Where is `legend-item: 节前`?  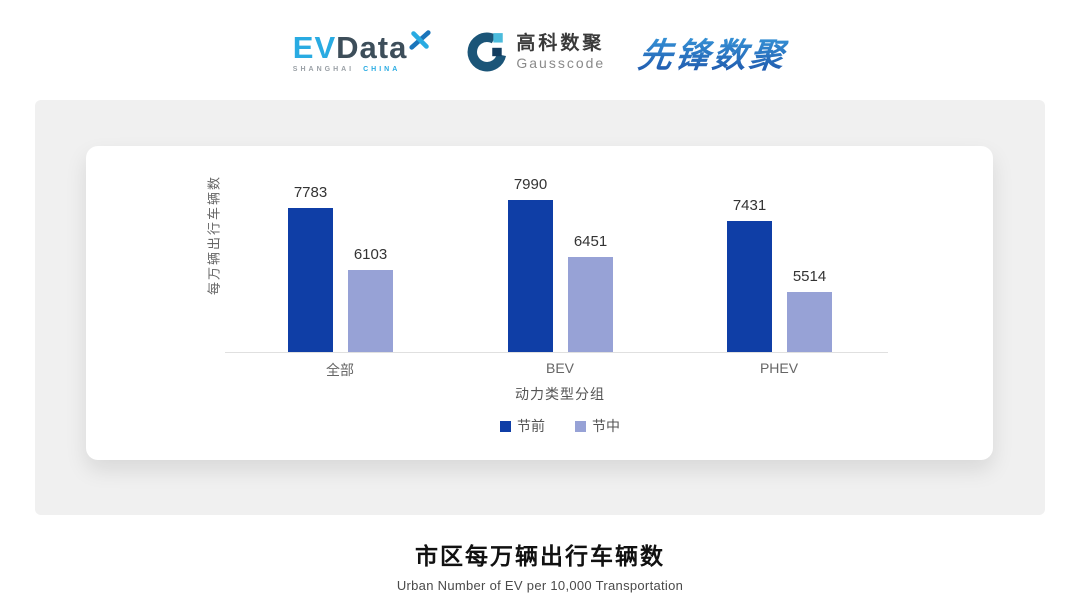 legend-item: 节前 is located at coordinates (522, 426).